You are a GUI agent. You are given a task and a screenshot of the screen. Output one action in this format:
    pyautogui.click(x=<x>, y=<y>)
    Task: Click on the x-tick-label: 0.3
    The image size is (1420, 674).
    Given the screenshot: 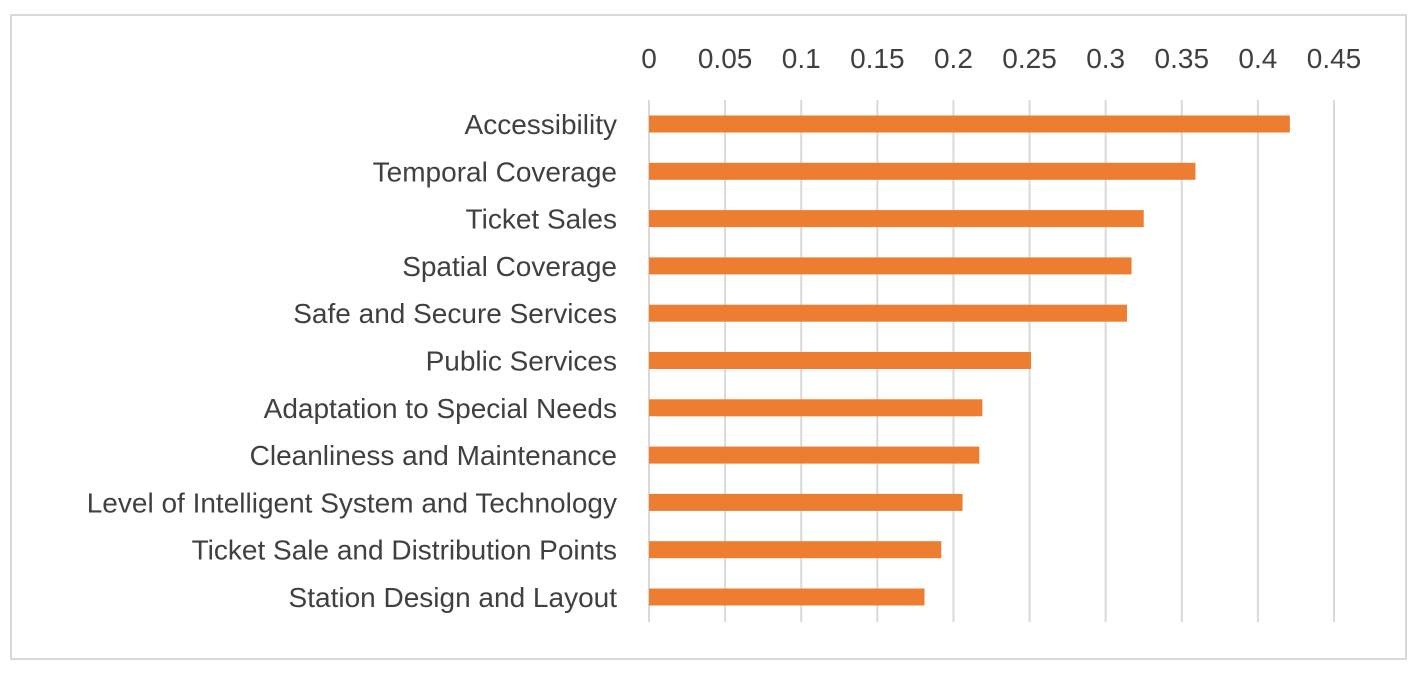 What is the action you would take?
    pyautogui.click(x=1105, y=58)
    